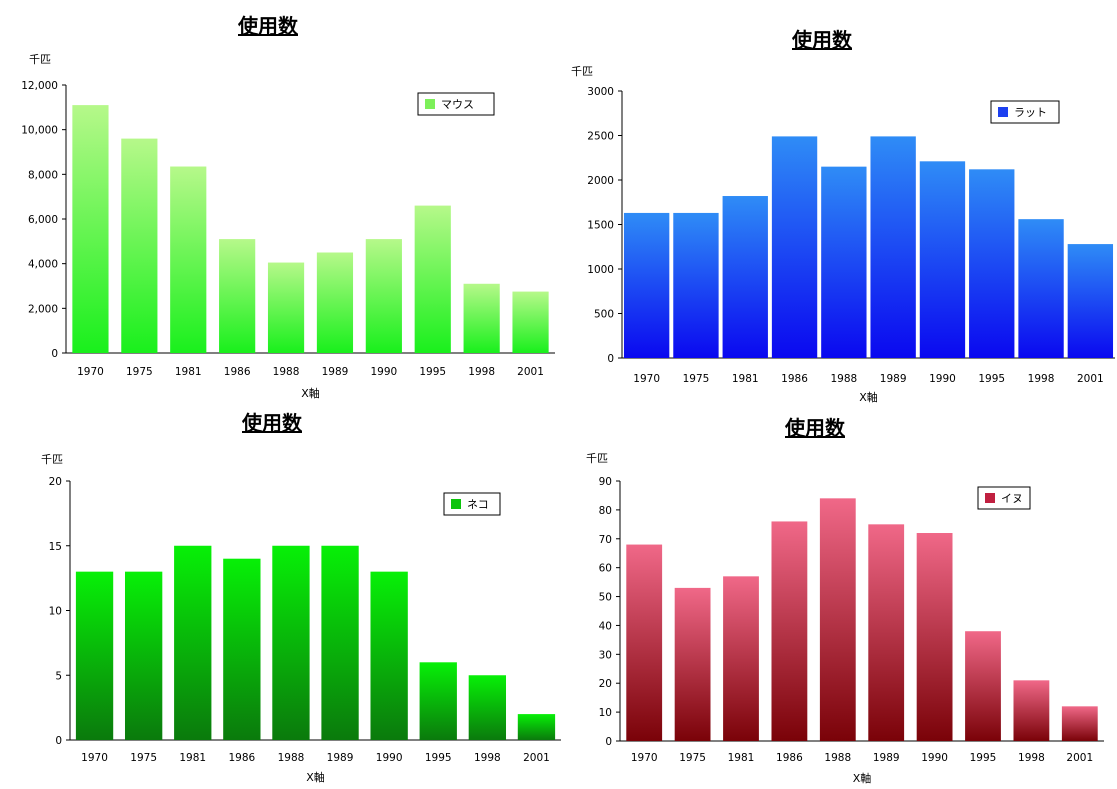 Image resolution: width=1117 pixels, height=789 pixels. What do you see at coordinates (1012, 498) in the screenshot?
I see `legend-label: イヌ` at bounding box center [1012, 498].